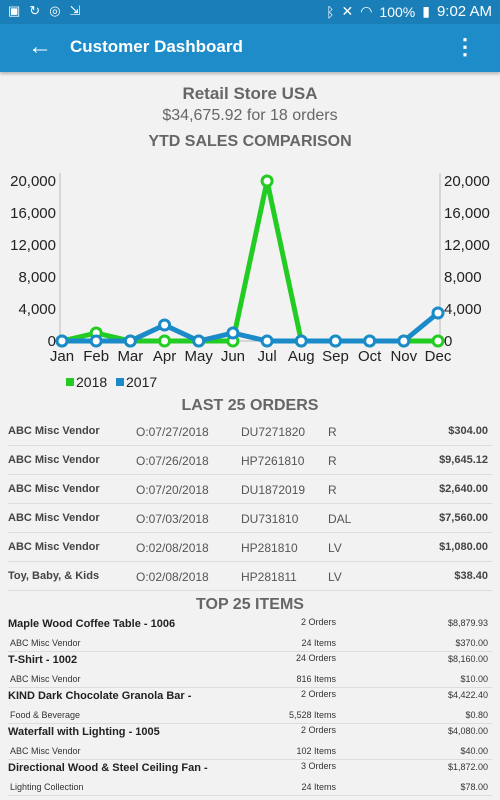 This screenshot has height=800, width=500. What do you see at coordinates (37, 277) in the screenshot?
I see `y-tick-label-left: 8,000` at bounding box center [37, 277].